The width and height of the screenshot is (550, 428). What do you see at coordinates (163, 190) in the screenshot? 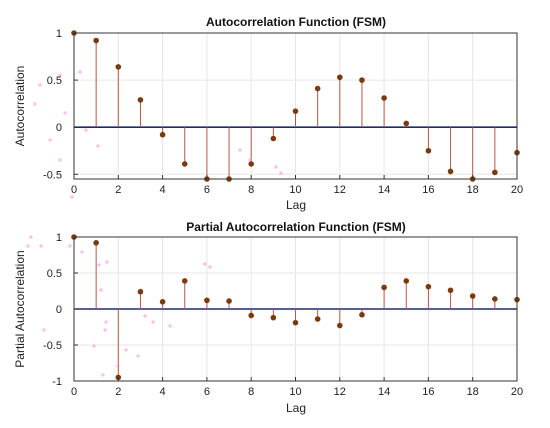
I see `acf-x-tick-label: 4` at bounding box center [163, 190].